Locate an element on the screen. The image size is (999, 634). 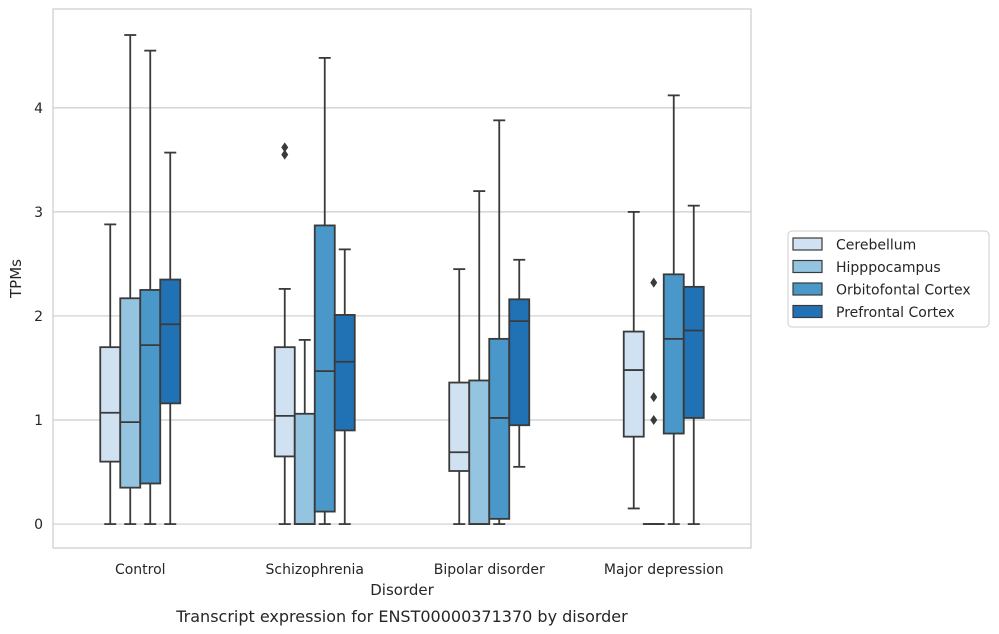
y-tick-label: 3 is located at coordinates (38, 213).